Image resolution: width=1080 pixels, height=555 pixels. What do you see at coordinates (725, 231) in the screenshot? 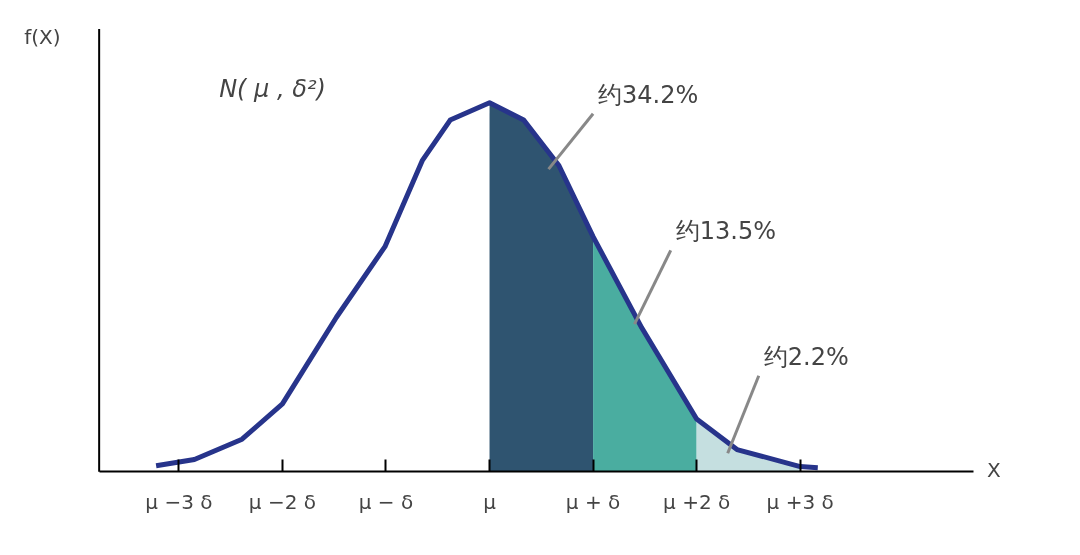
I see `annotation: 约13.5%` at bounding box center [725, 231].